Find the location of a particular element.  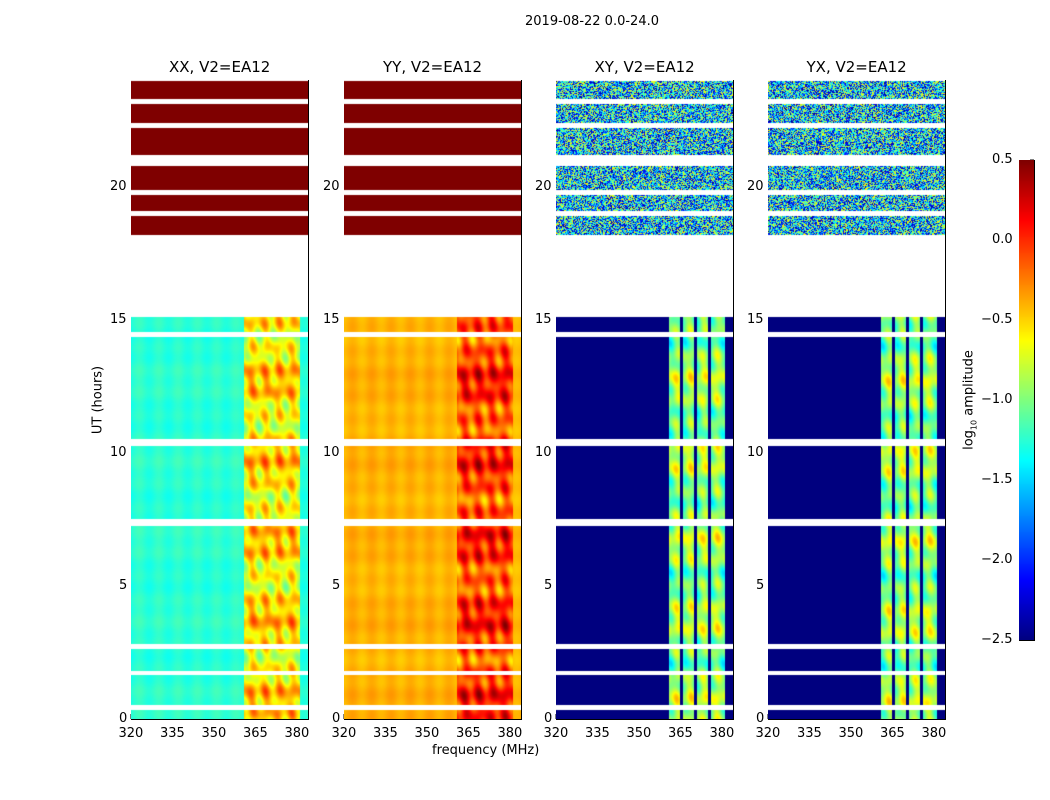

figure-title: 2019-08-22 0.0-24.0 is located at coordinates (592, 21).